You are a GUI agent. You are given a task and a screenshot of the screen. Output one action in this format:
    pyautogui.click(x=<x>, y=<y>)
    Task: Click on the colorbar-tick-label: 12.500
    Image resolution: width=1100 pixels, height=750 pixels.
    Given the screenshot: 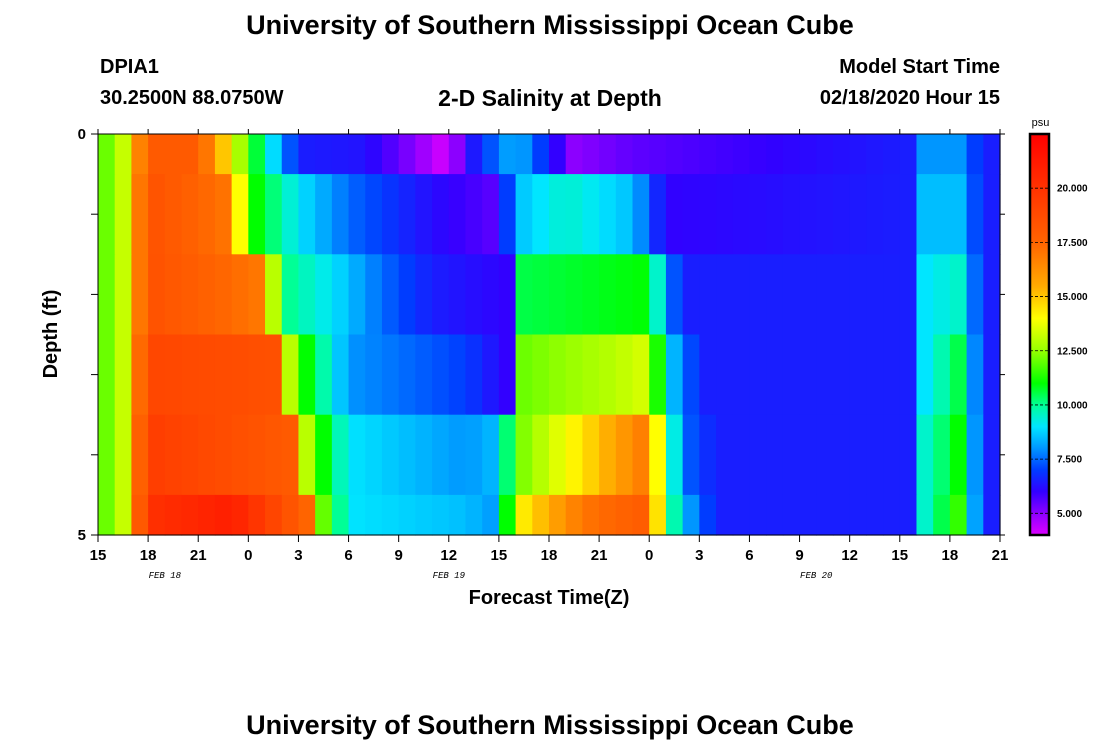 What is the action you would take?
    pyautogui.click(x=1072, y=351)
    